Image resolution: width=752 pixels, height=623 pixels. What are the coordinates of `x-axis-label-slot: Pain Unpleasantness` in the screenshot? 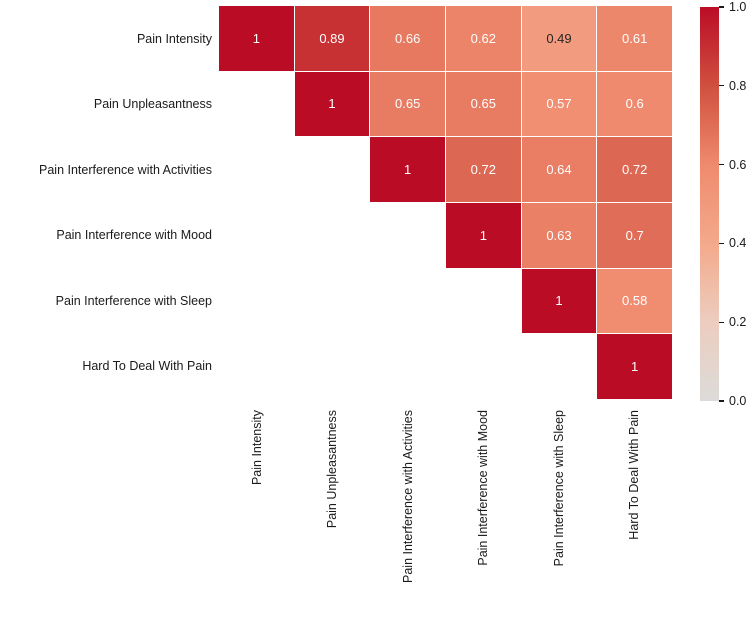 It's located at (333, 516).